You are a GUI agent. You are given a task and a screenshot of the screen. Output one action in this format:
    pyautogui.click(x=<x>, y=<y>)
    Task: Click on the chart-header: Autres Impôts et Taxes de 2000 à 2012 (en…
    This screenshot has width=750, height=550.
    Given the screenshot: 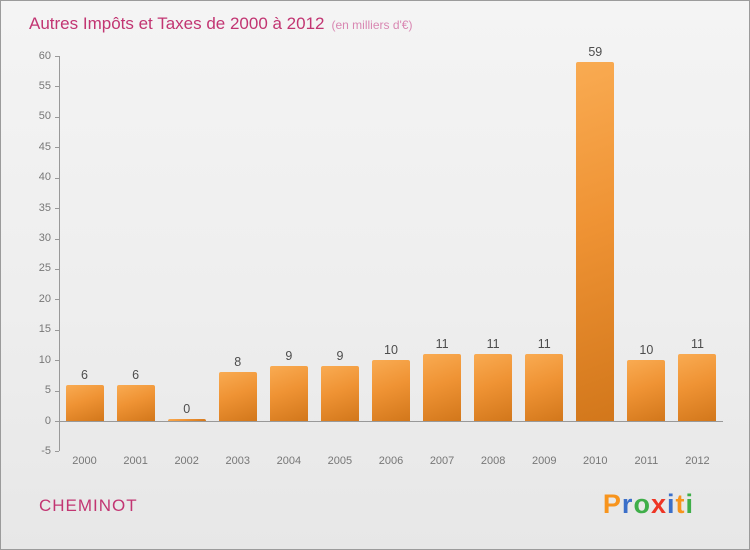 What is the action you would take?
    pyautogui.click(x=220, y=24)
    